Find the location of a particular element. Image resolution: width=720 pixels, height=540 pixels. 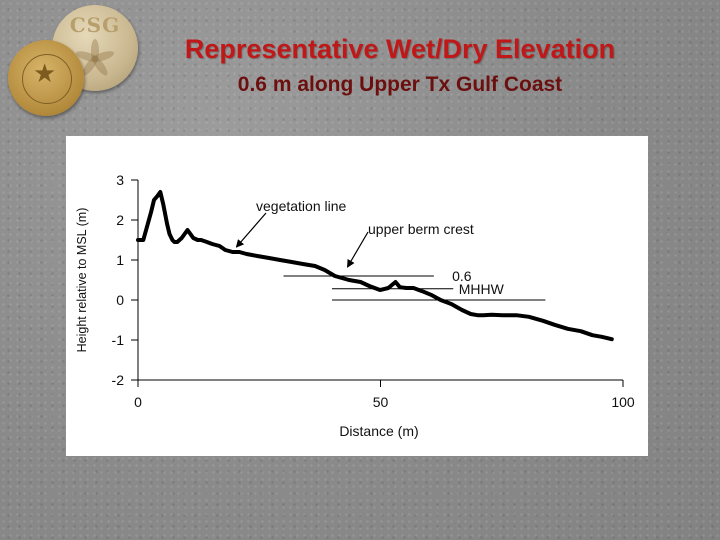

y-axis-label: Height relative to MSL (m) is located at coordinates (82, 280).